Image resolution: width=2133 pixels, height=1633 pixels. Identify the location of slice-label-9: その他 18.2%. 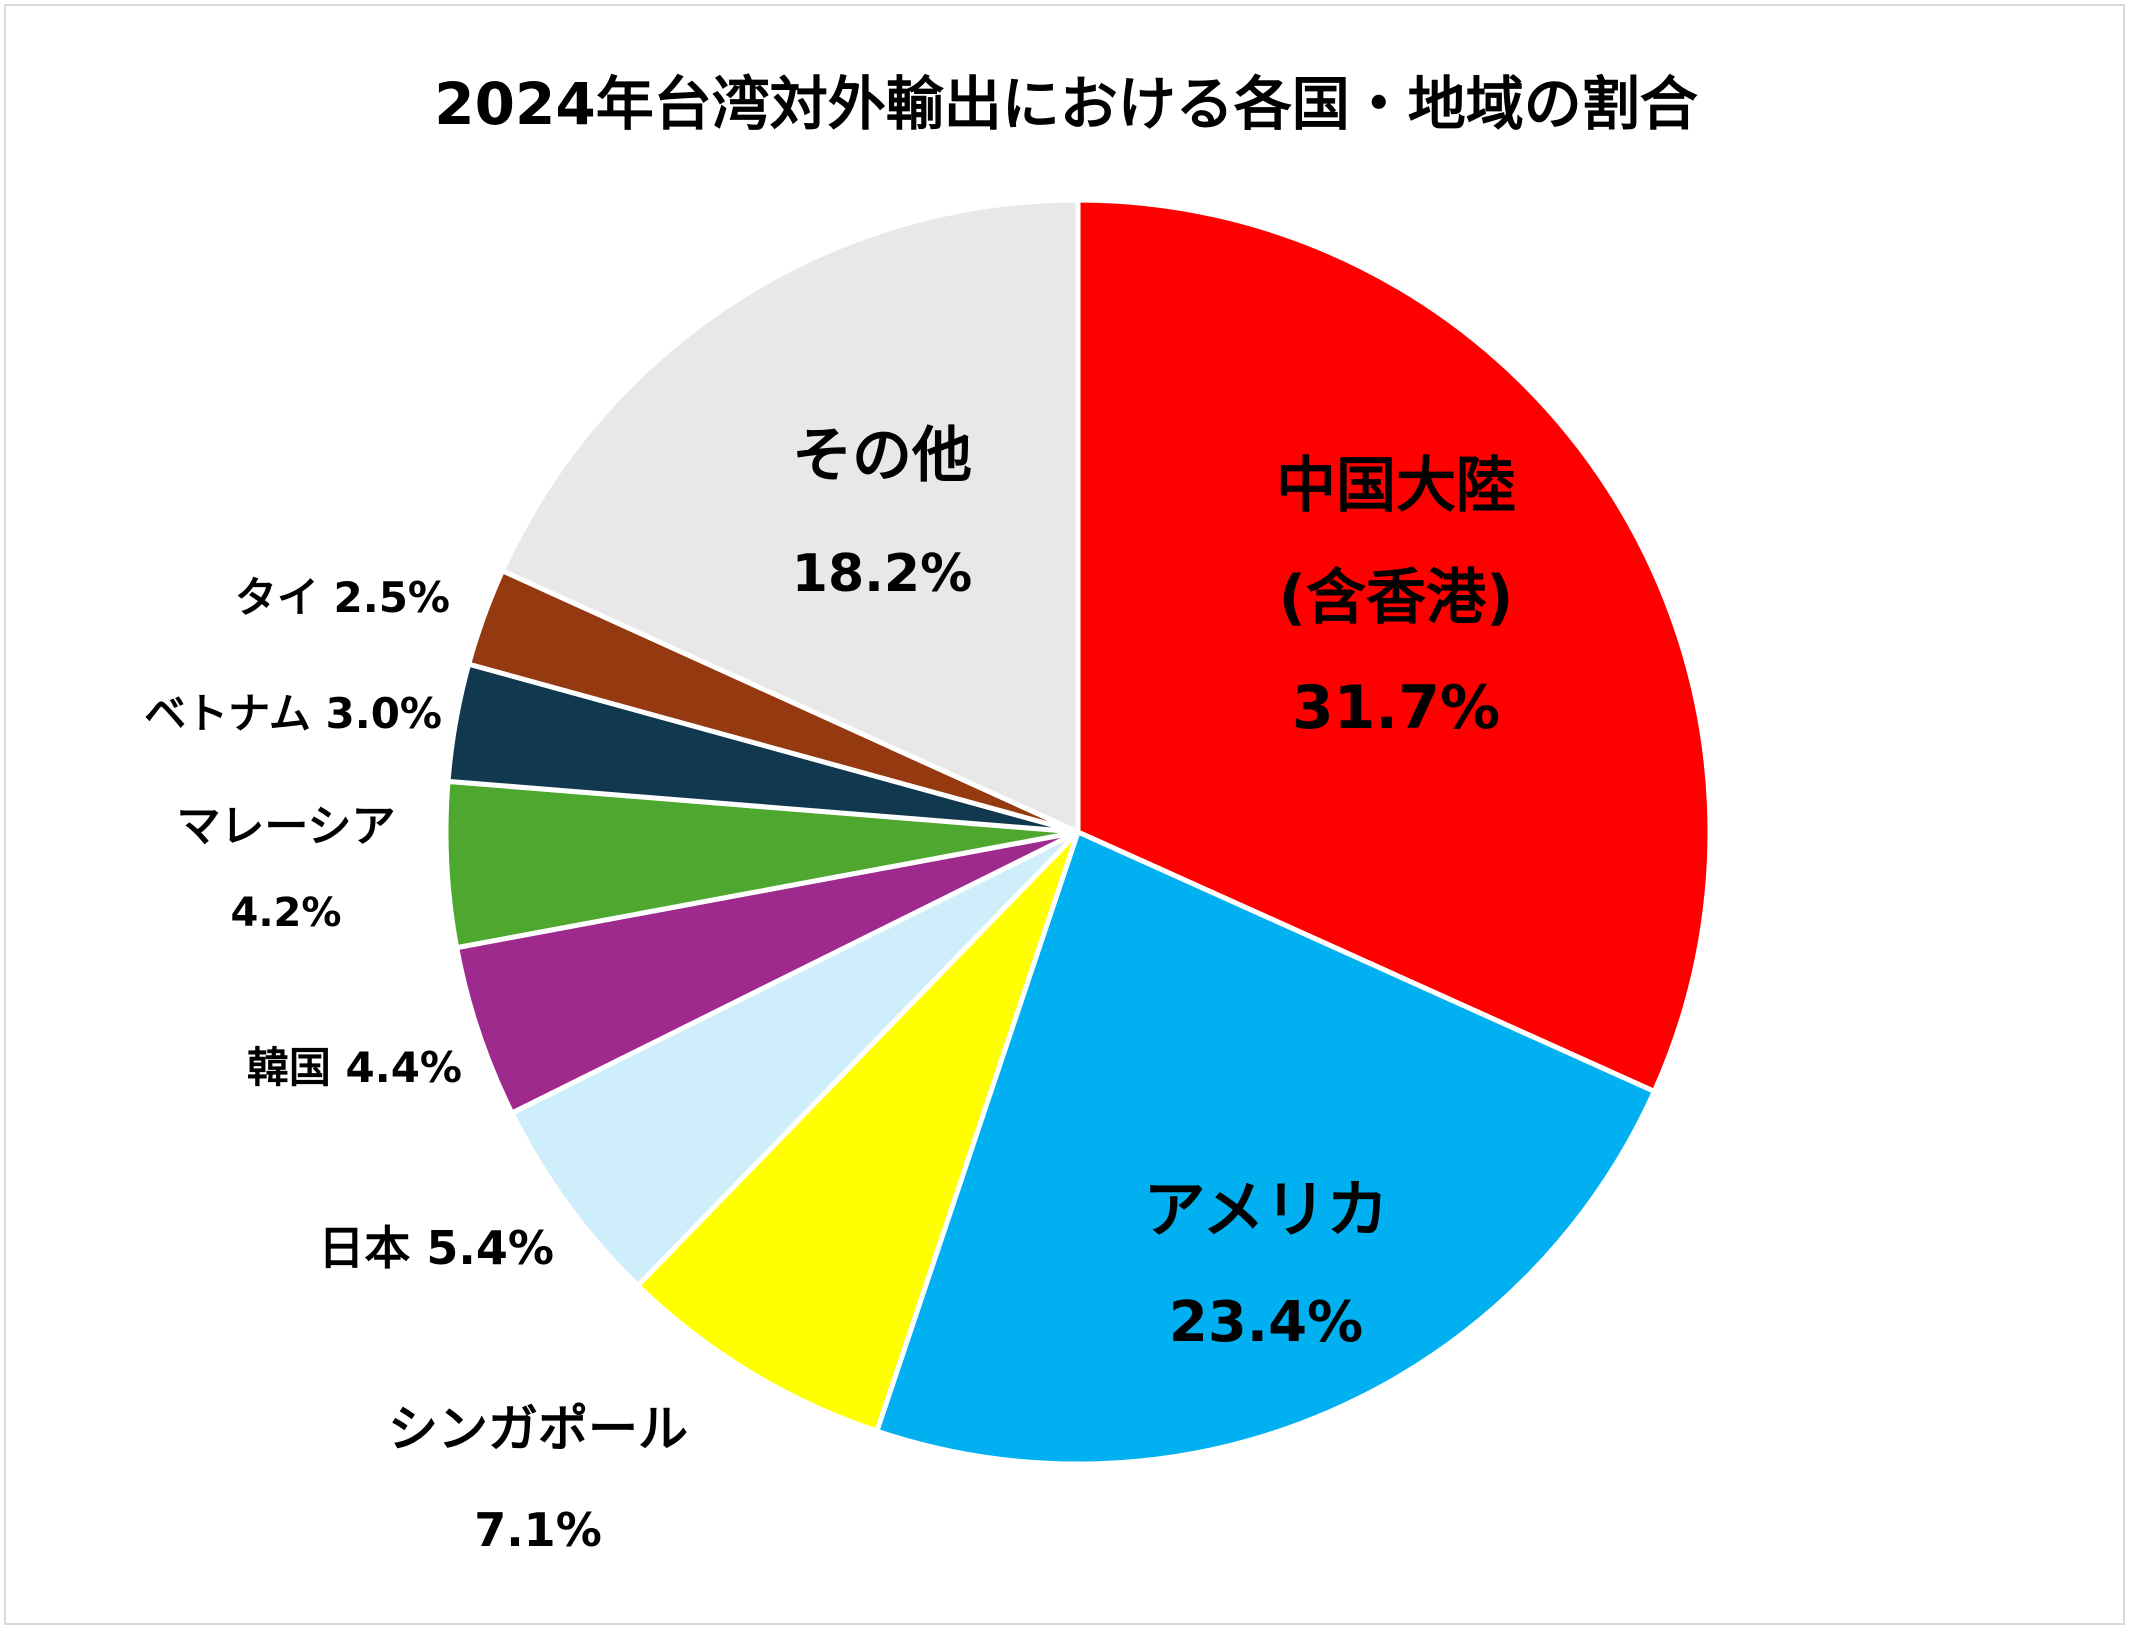
(882, 512).